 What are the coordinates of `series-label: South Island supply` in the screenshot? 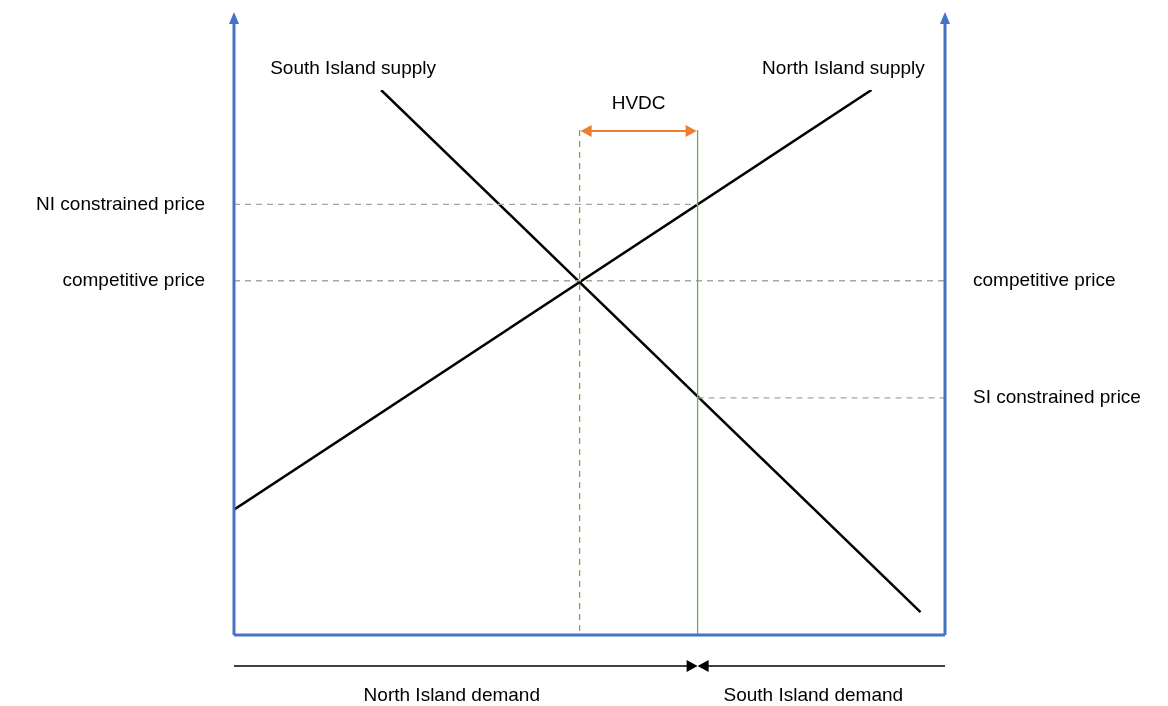 It's located at (353, 68).